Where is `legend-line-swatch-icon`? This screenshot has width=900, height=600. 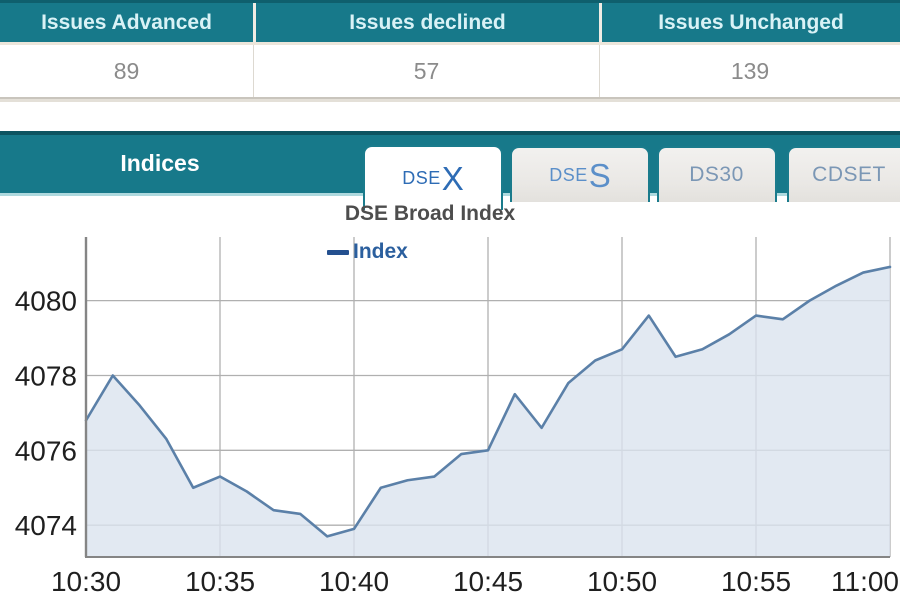
legend-line-swatch-icon is located at coordinates (338, 252).